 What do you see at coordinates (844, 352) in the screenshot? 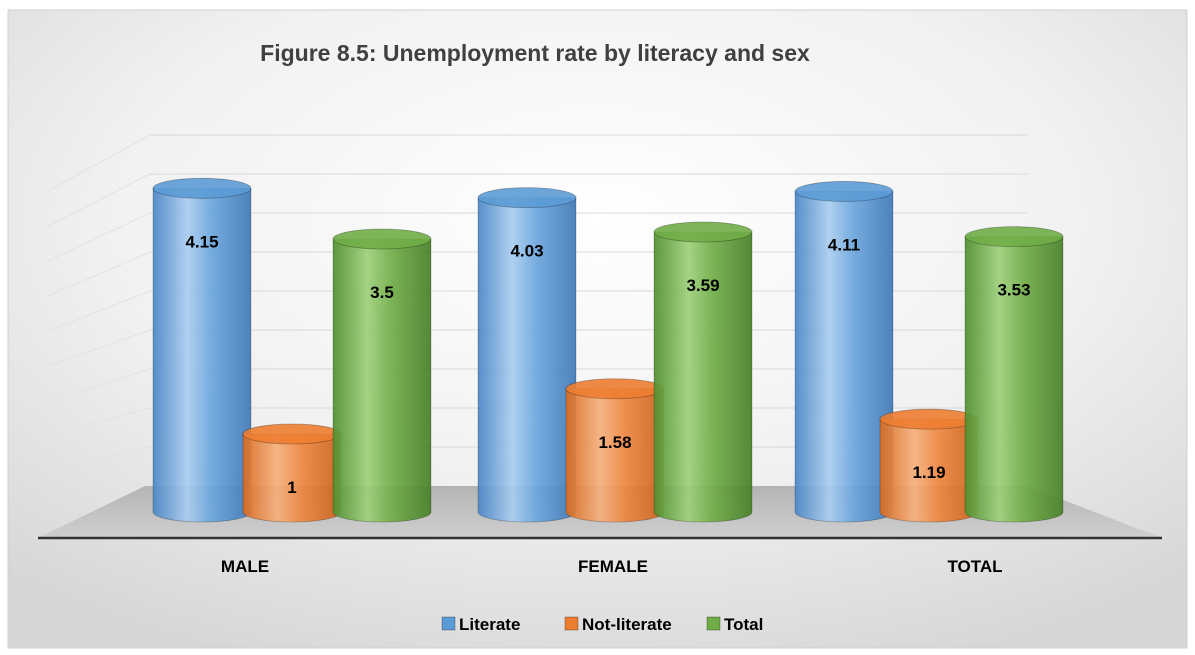
I see `bar-literate-total: 4.11` at bounding box center [844, 352].